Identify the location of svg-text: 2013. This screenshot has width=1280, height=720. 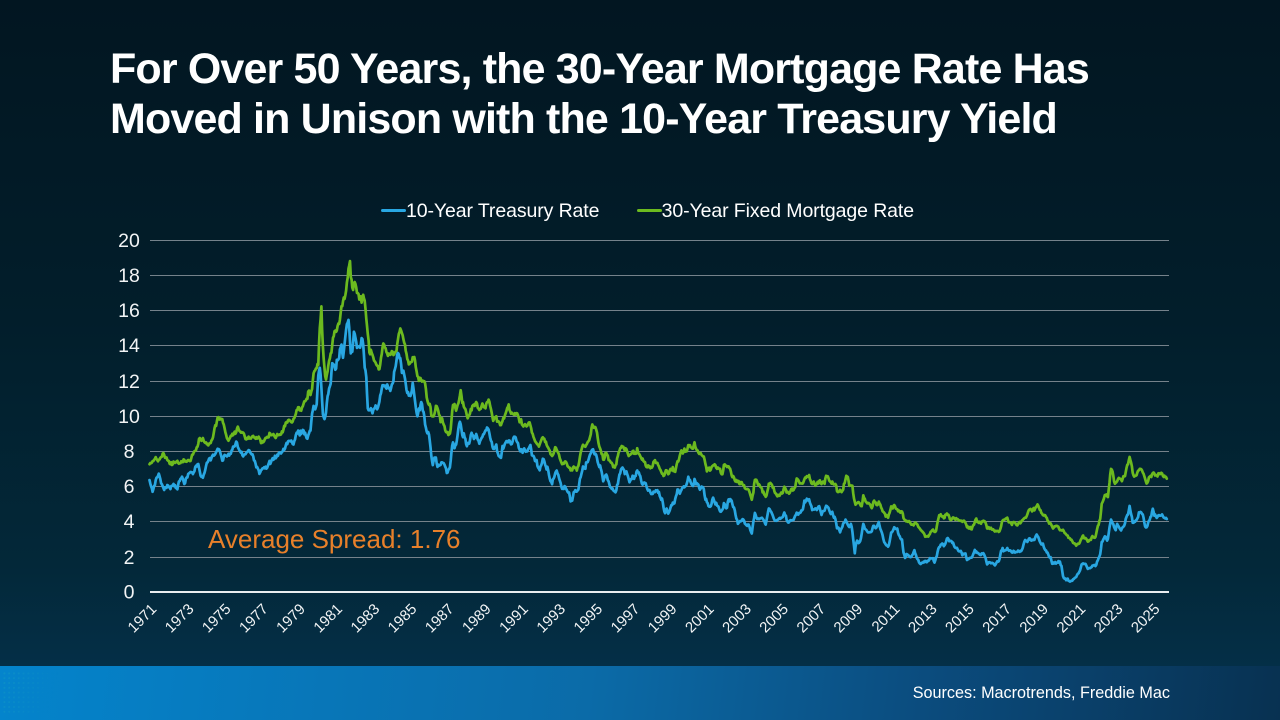
(923, 619).